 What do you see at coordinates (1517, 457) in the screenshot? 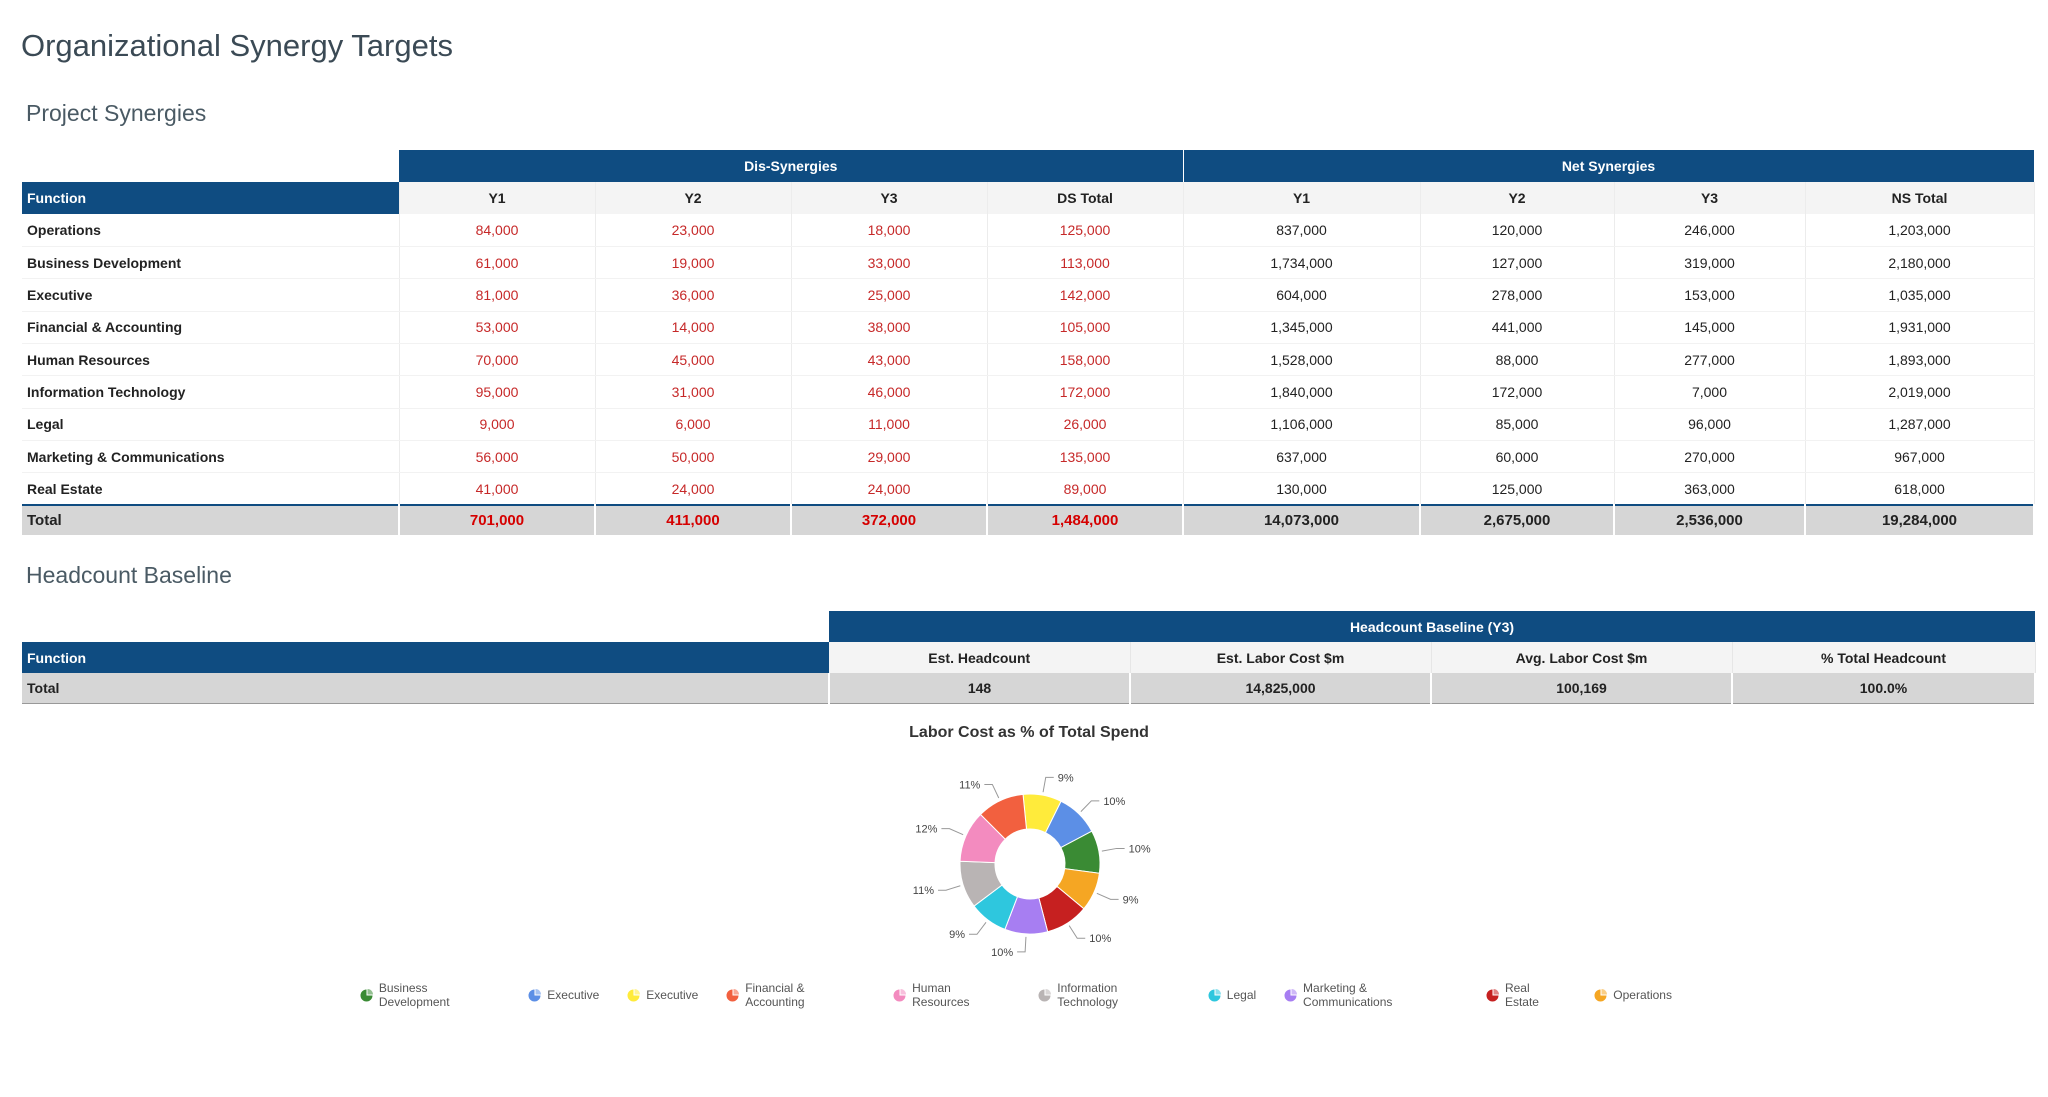
I see `net-synergy-cell: 60,000` at bounding box center [1517, 457].